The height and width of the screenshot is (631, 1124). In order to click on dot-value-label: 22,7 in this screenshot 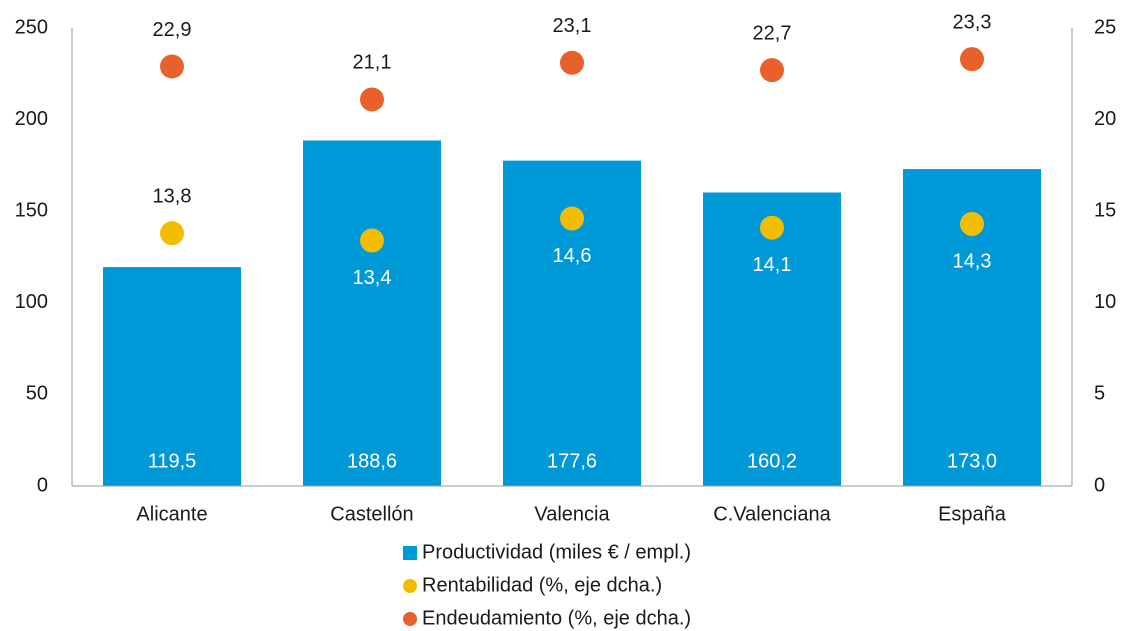, I will do `click(772, 33)`.